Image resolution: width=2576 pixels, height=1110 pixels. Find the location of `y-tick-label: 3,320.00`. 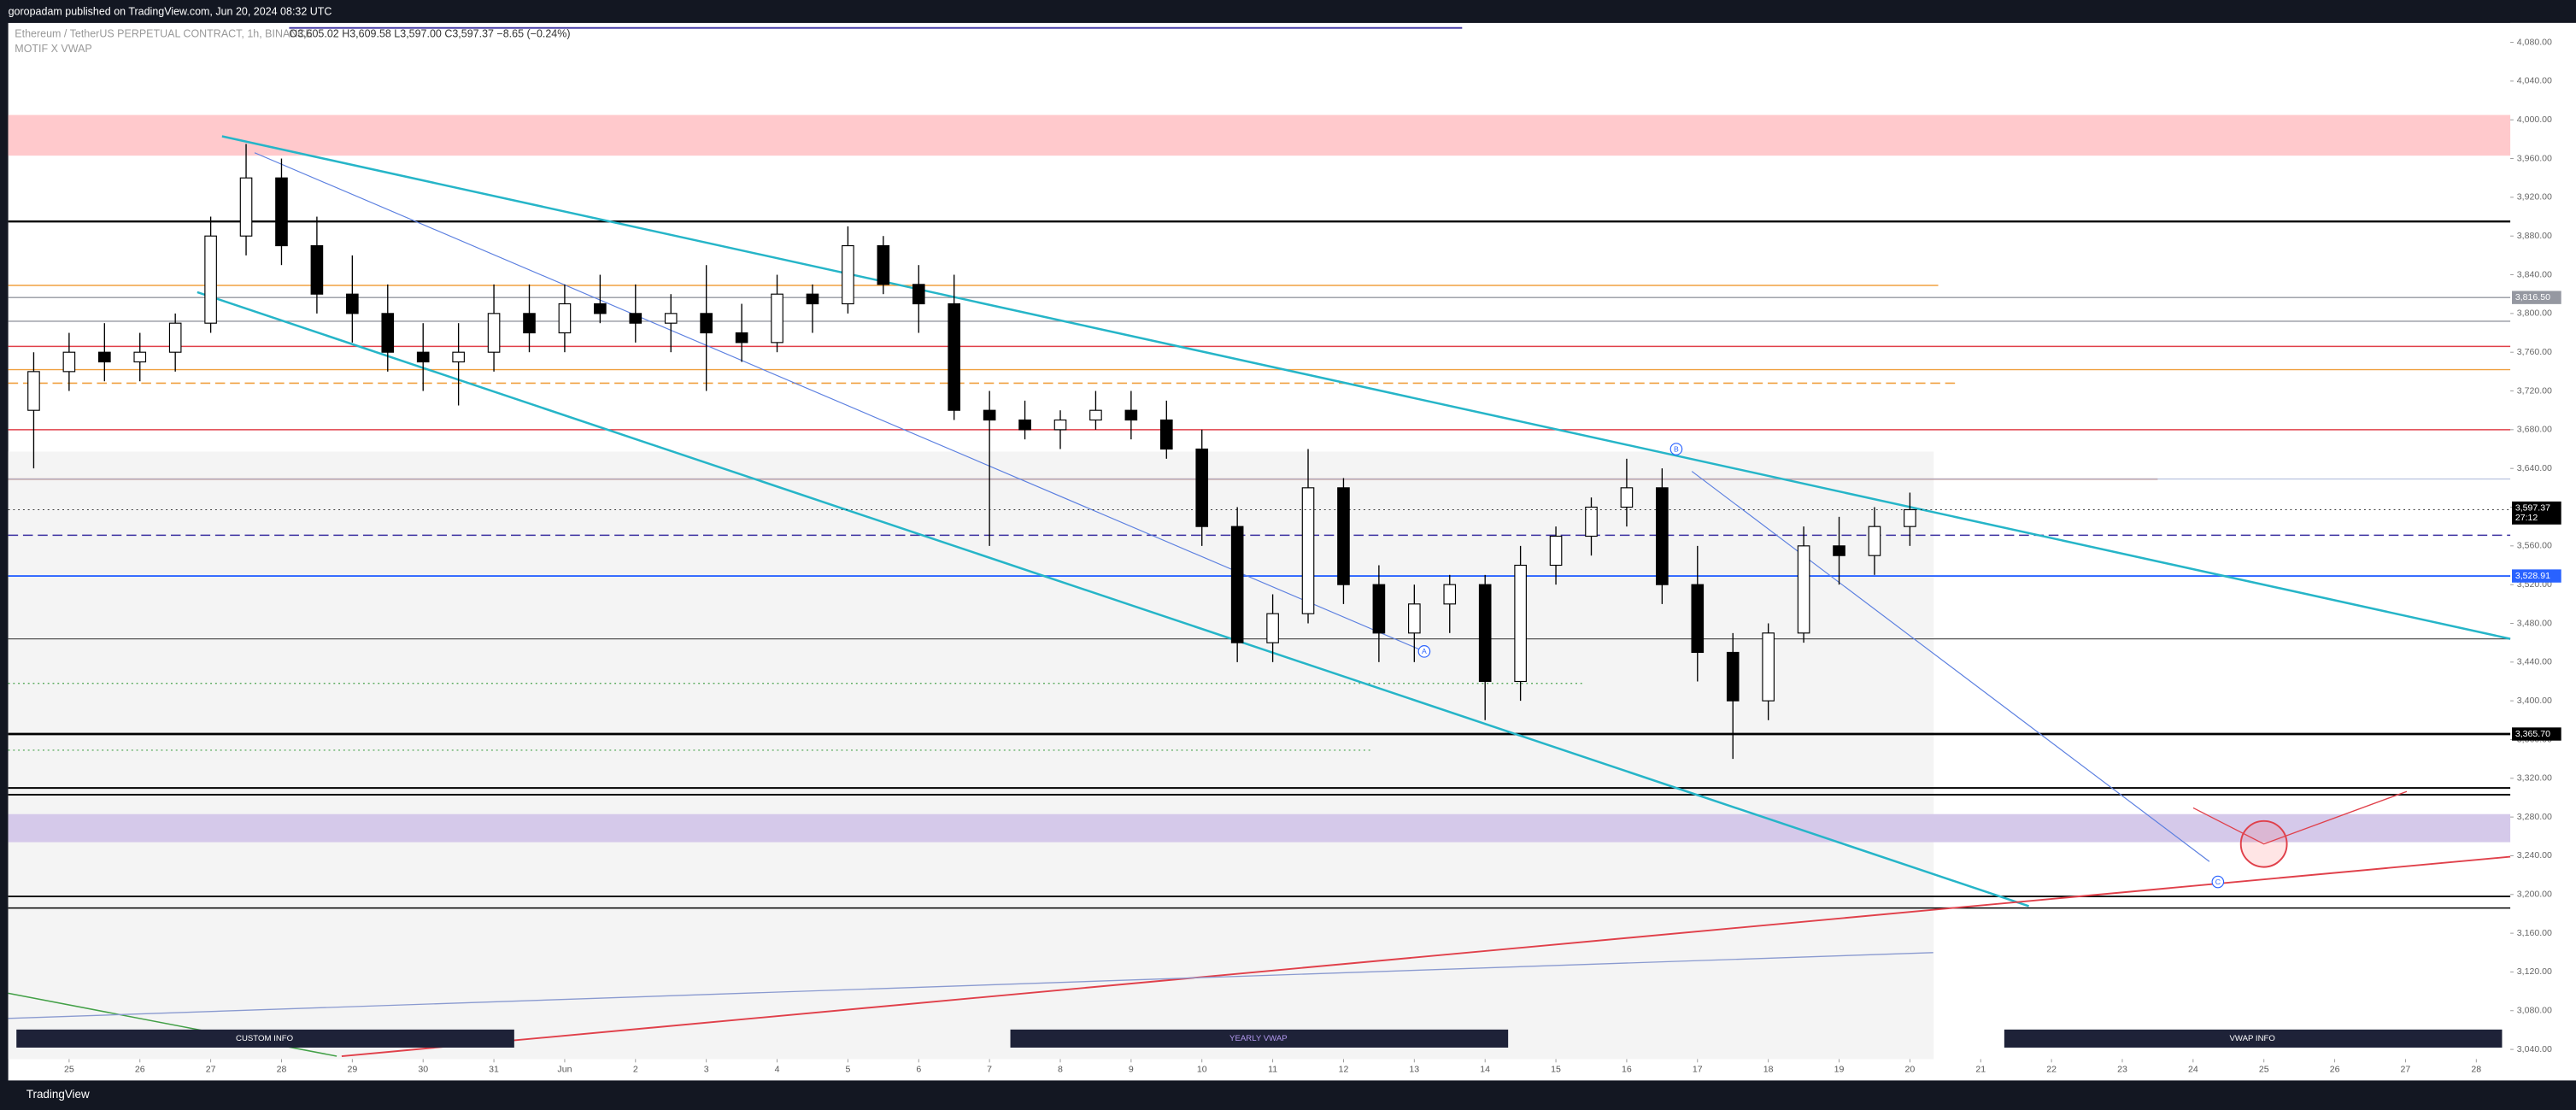

y-tick-label: 3,320.00 is located at coordinates (2534, 778).